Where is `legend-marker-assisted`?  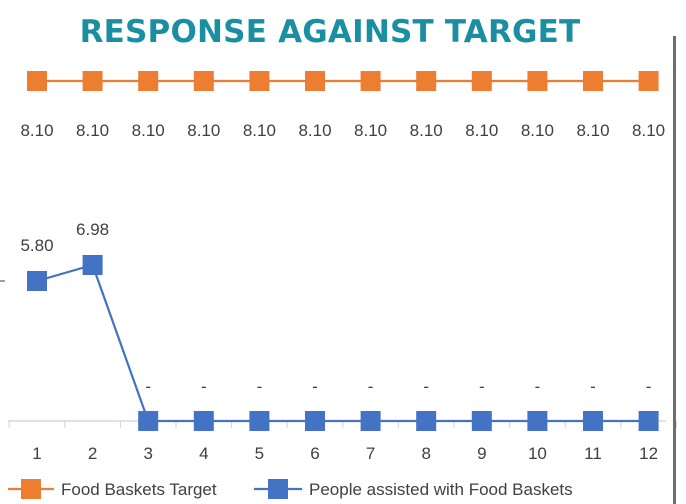
legend-marker-assisted is located at coordinates (278, 489).